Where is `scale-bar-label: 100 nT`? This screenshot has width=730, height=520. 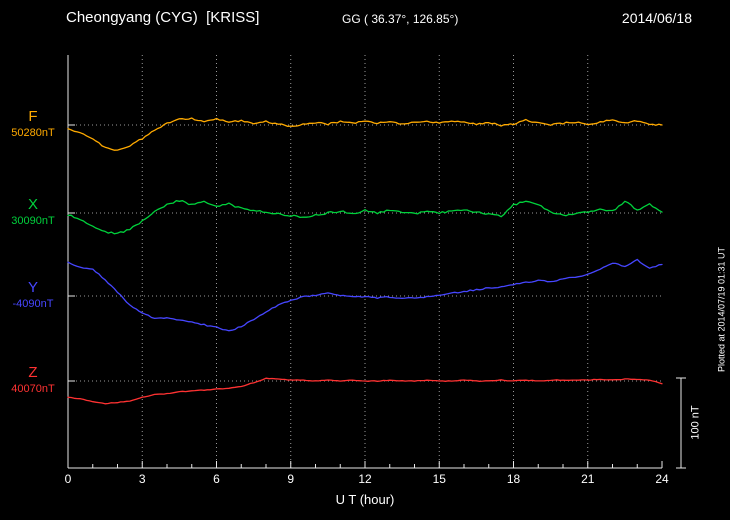 scale-bar-label: 100 nT is located at coordinates (695, 422).